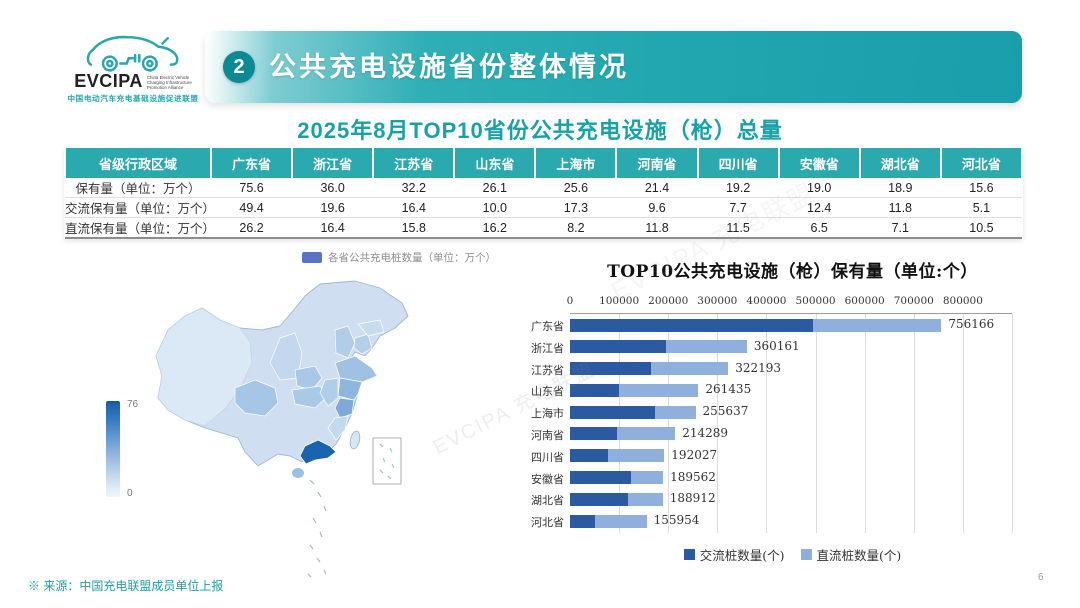  What do you see at coordinates (312, 257) in the screenshot?
I see `map-legend-swatch-icon` at bounding box center [312, 257].